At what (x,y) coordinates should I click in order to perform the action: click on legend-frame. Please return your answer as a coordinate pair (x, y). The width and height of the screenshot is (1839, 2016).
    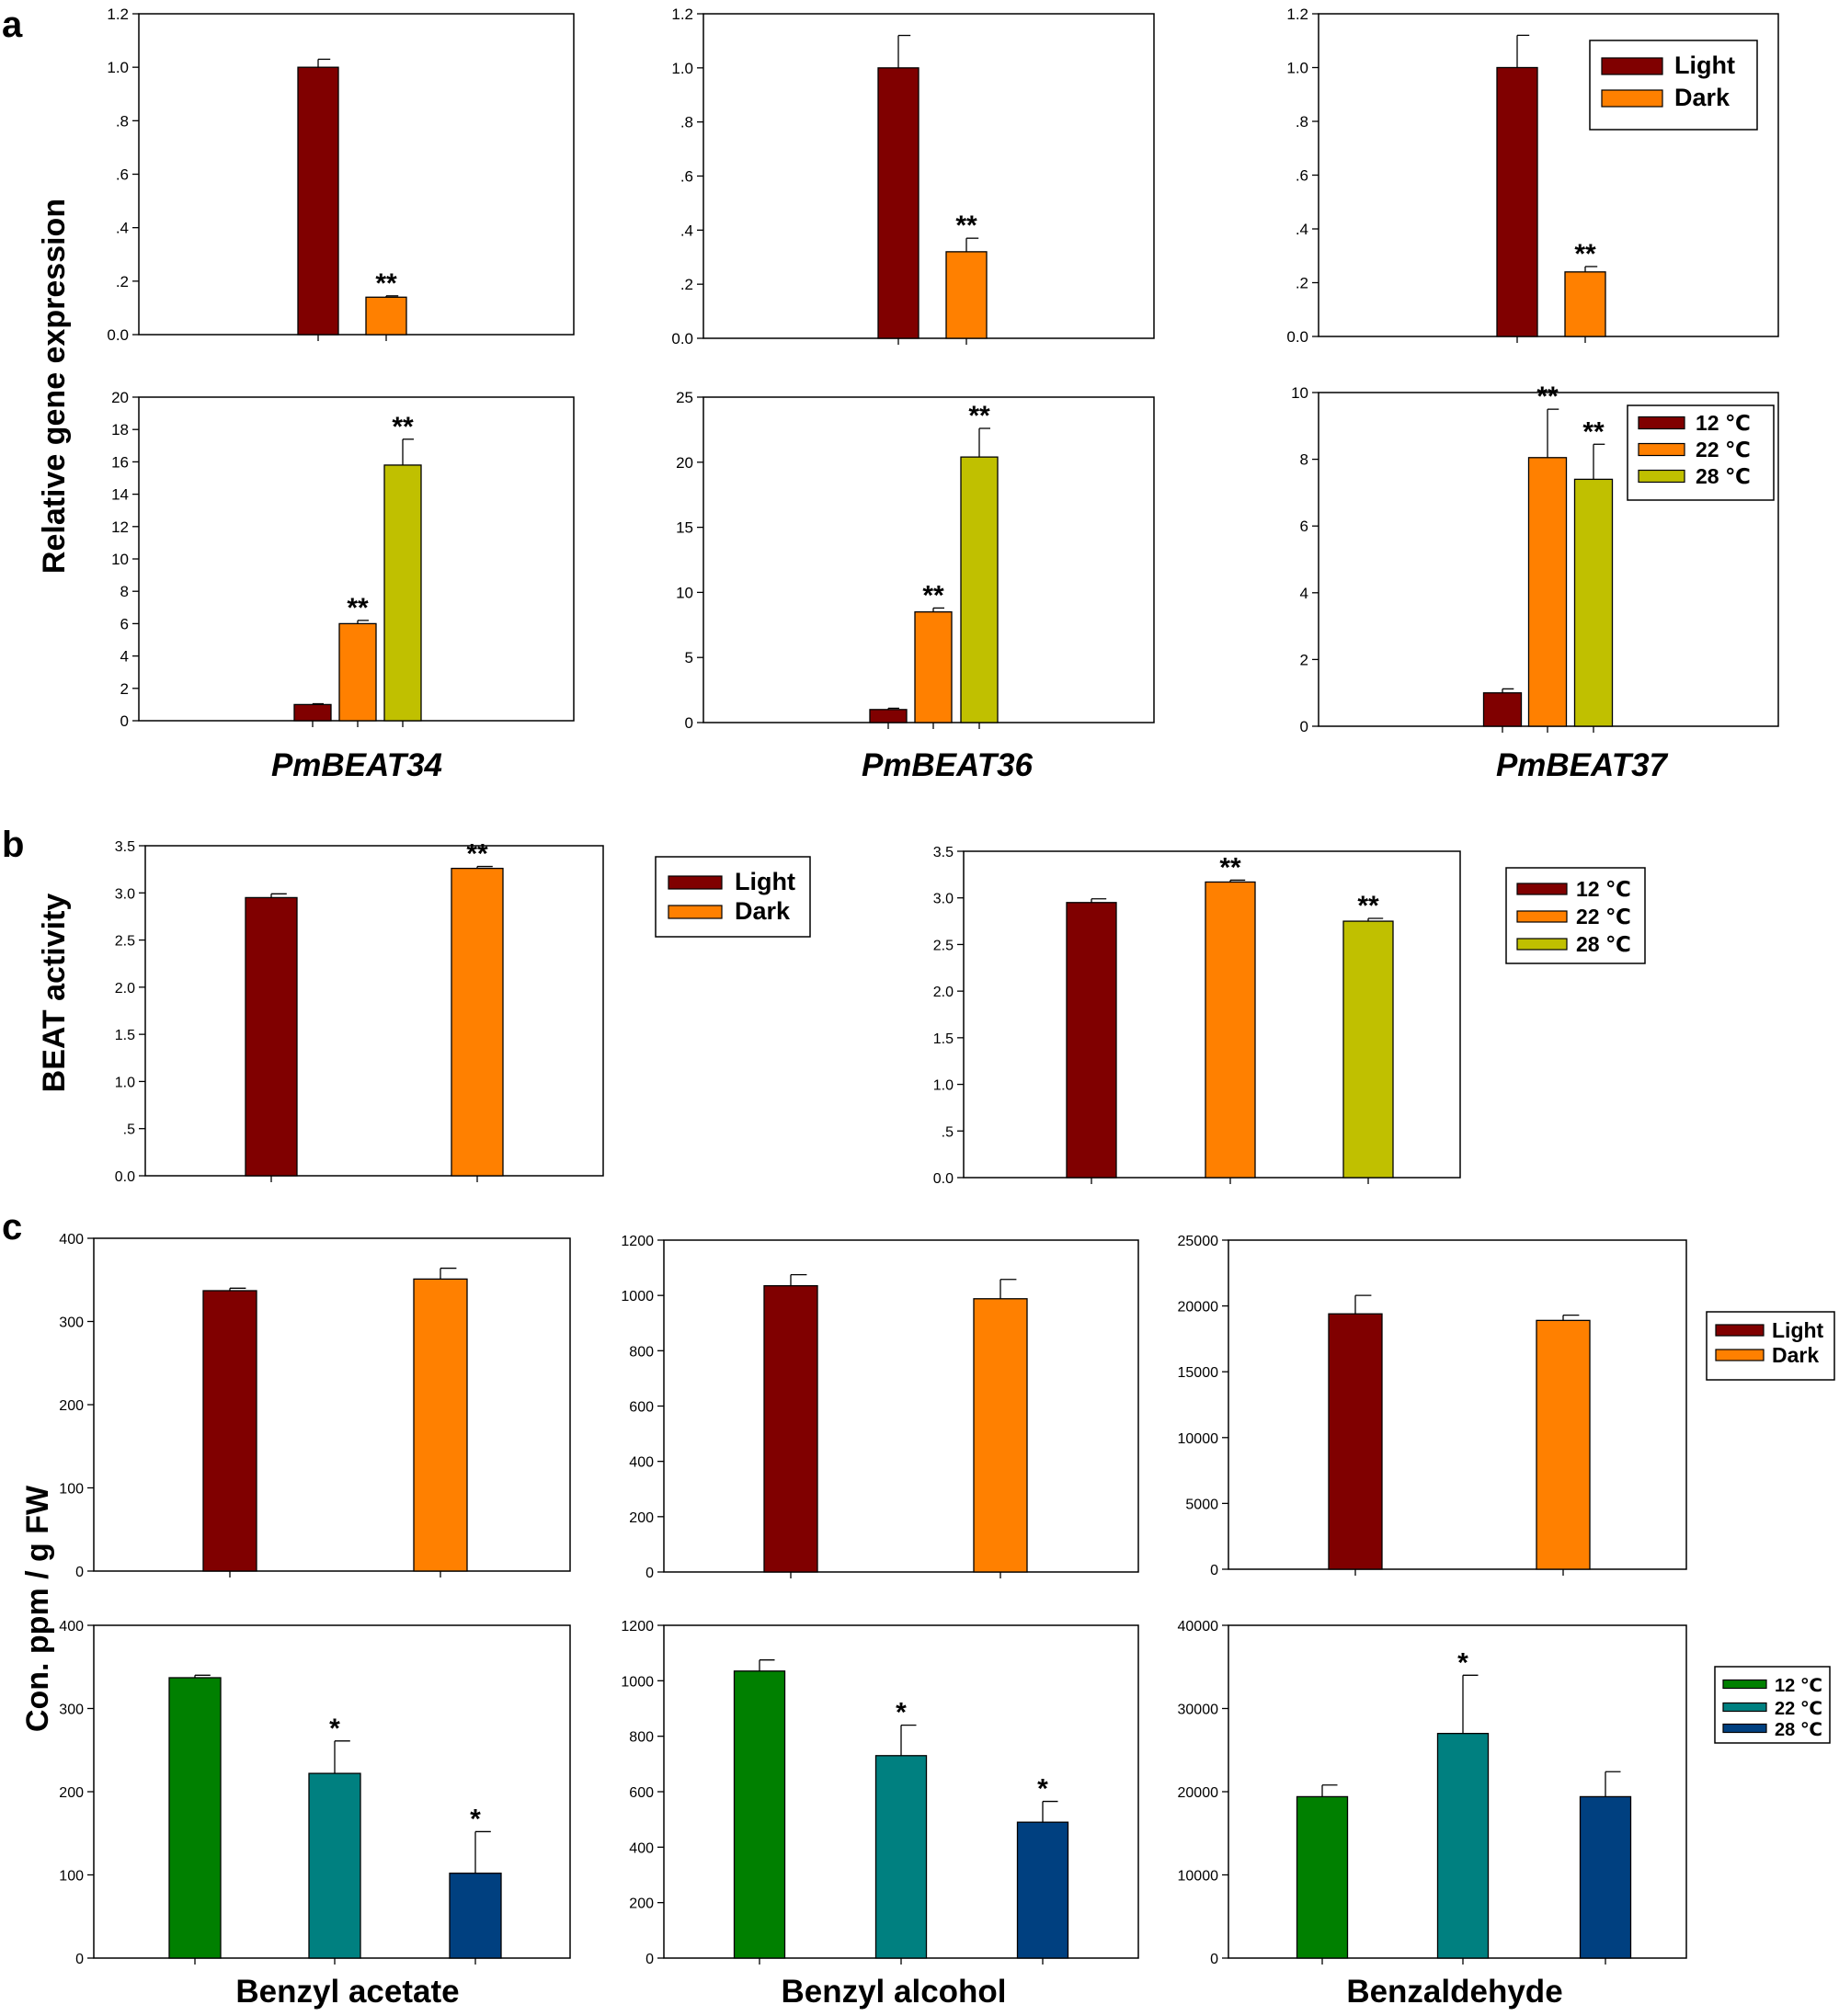
    Looking at the image, I should click on (733, 897).